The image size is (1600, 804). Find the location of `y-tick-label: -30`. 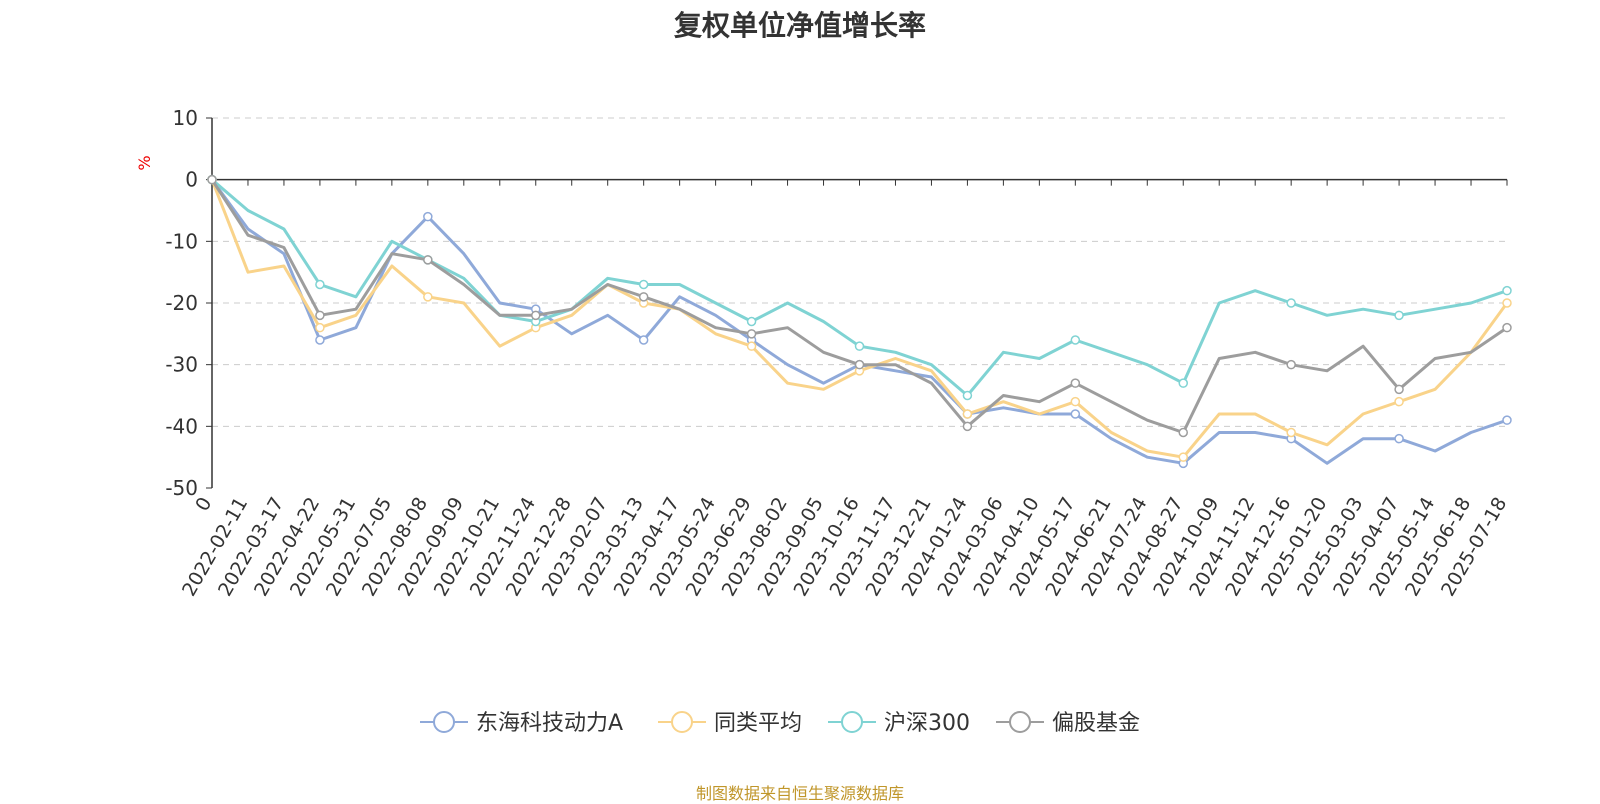

y-tick-label: -30 is located at coordinates (181, 365).